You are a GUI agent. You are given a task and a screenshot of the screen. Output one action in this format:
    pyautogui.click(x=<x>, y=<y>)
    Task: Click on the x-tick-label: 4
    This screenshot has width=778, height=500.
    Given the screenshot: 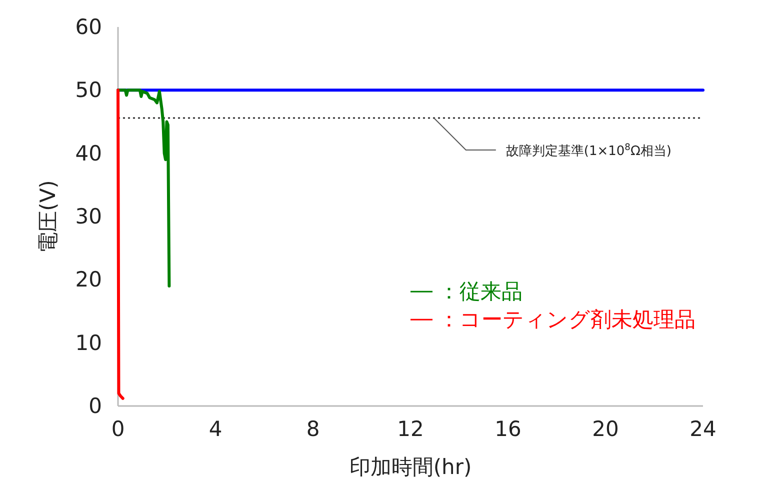 What is the action you would take?
    pyautogui.click(x=215, y=429)
    